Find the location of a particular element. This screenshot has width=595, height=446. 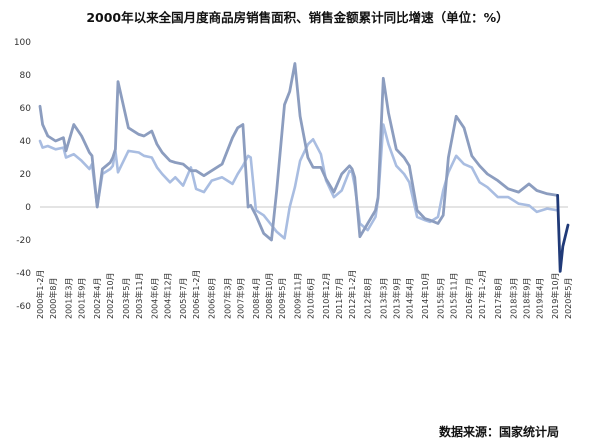

y-tick-label: 80 is located at coordinates (26, 76).